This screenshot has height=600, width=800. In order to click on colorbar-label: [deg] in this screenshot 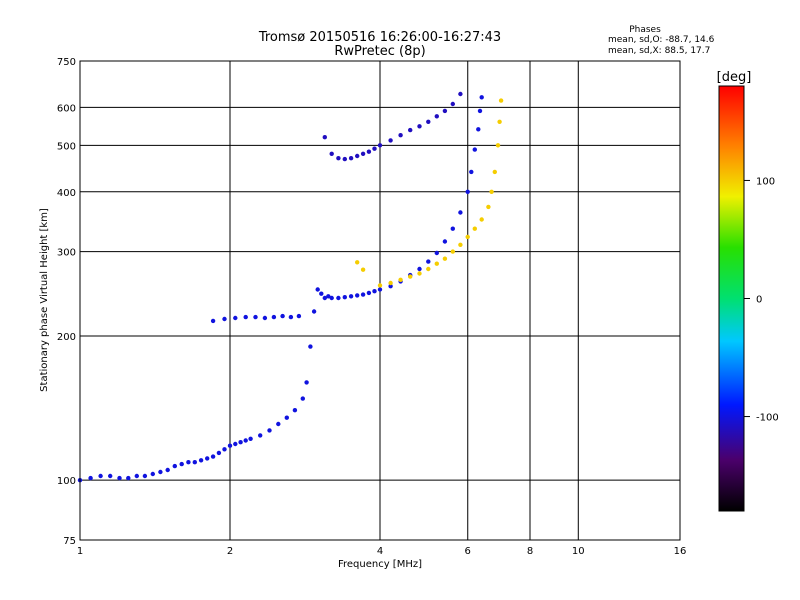, I will do `click(734, 77)`.